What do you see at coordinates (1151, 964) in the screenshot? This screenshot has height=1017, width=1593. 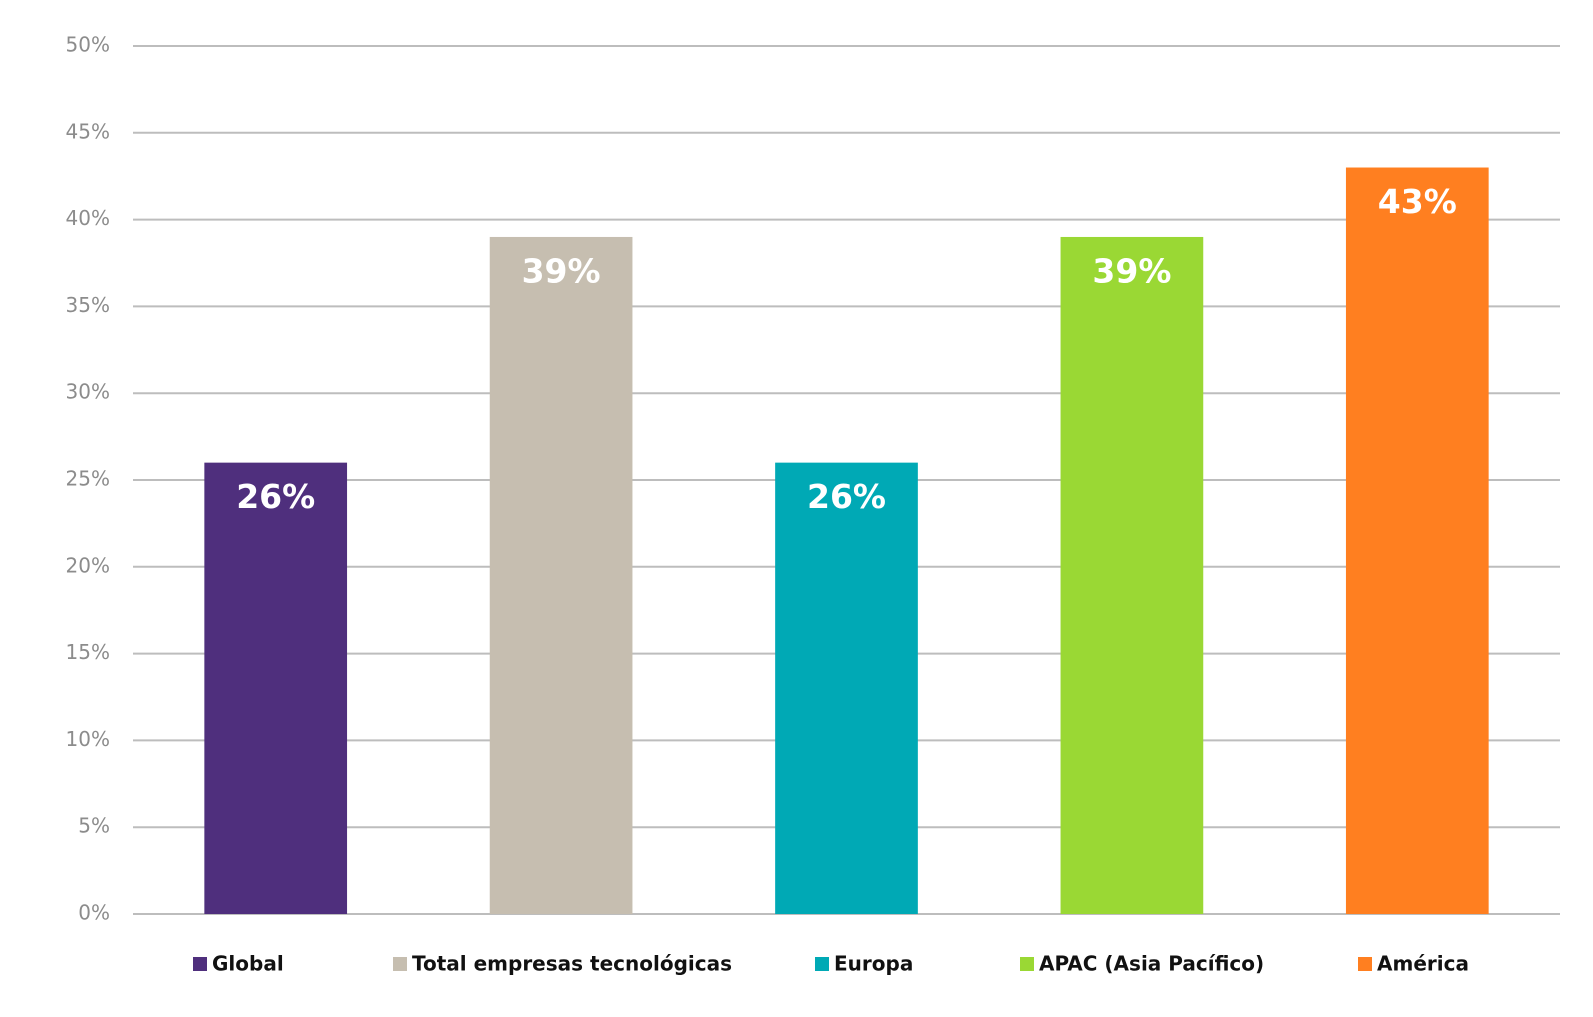 I see `legend-label: APAC (Asia Pacífico)` at bounding box center [1151, 964].